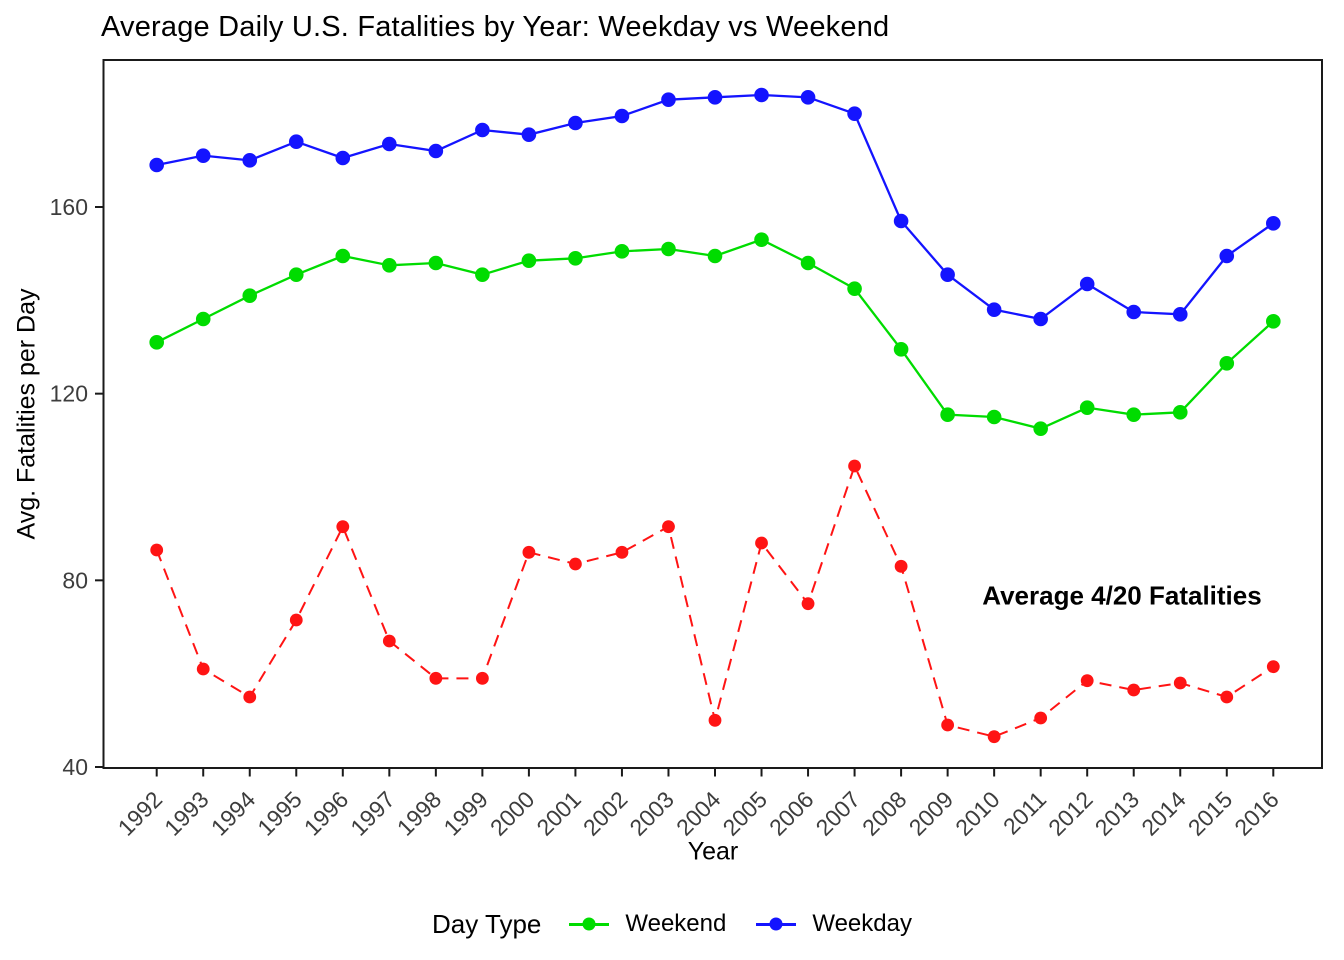  What do you see at coordinates (605, 813) in the screenshot?
I see `x-tick-label: 2002` at bounding box center [605, 813].